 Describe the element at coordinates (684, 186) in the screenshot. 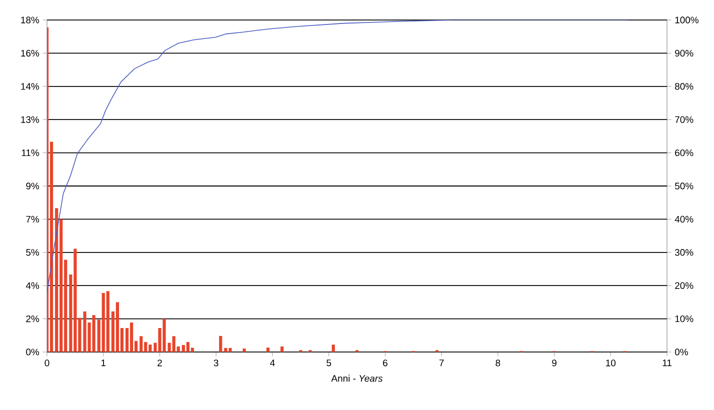

I see `y2-tick-label: 50%` at that location.